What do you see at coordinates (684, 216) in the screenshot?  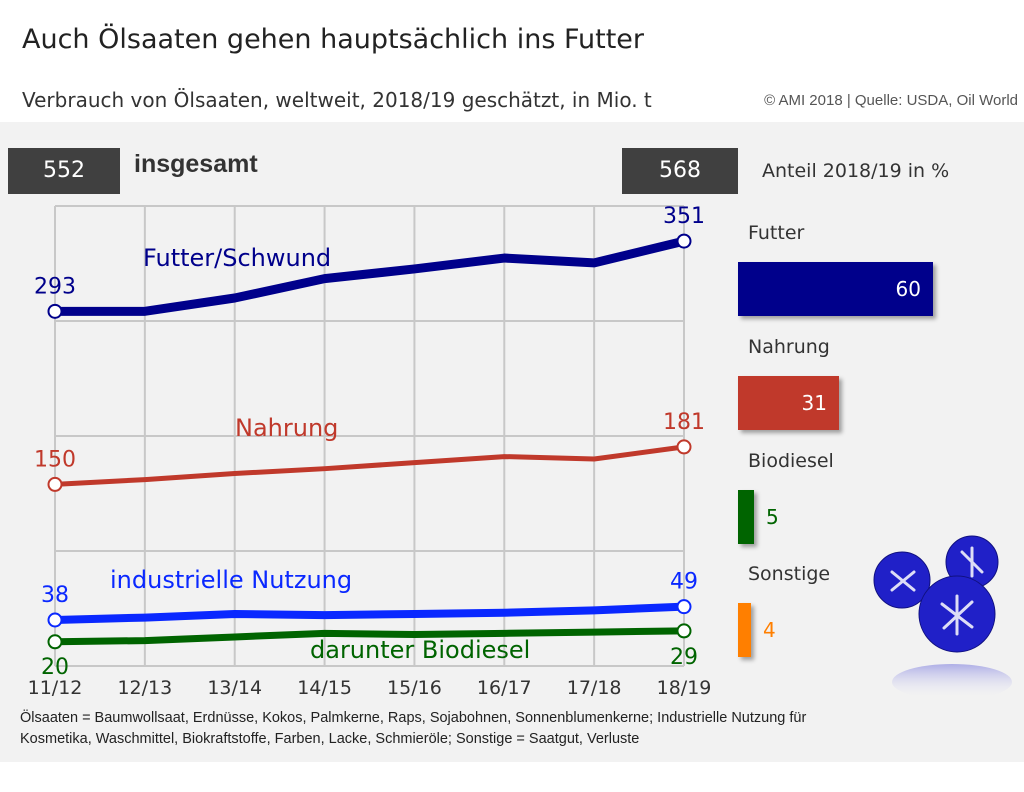 I see `series-end-value: 351` at bounding box center [684, 216].